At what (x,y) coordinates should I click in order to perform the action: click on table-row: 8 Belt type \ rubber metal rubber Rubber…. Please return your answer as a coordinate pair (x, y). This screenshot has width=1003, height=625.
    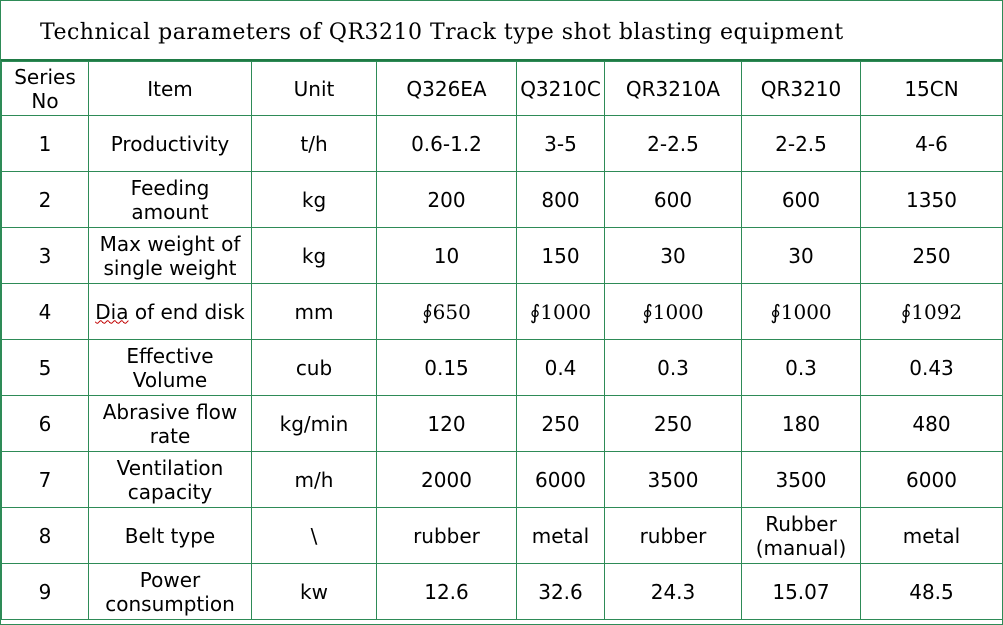
    Looking at the image, I should click on (502, 535).